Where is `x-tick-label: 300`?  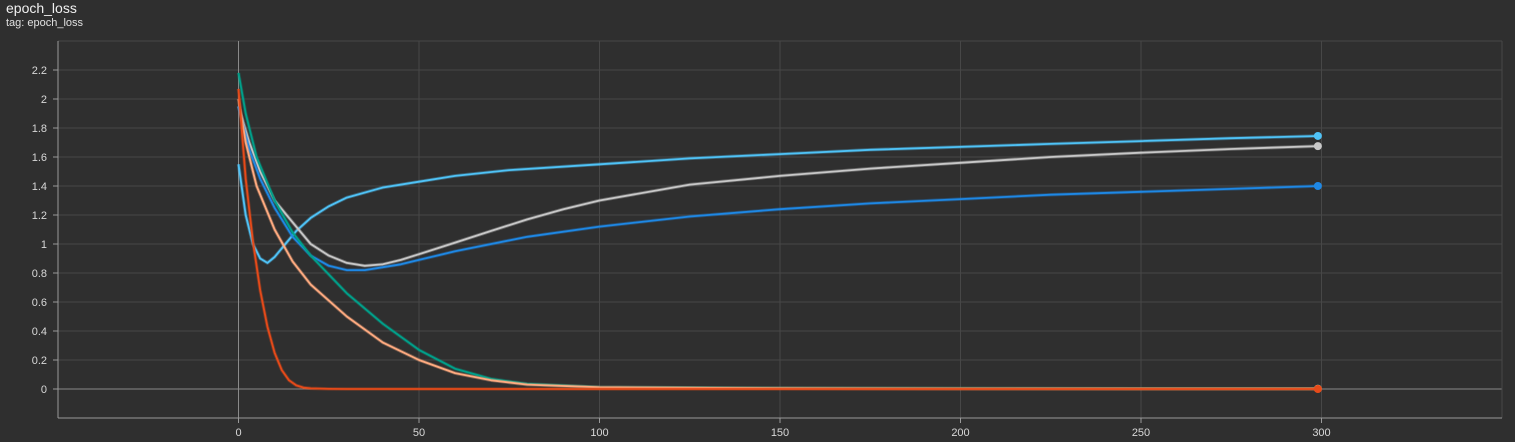 x-tick-label: 300 is located at coordinates (1321, 433).